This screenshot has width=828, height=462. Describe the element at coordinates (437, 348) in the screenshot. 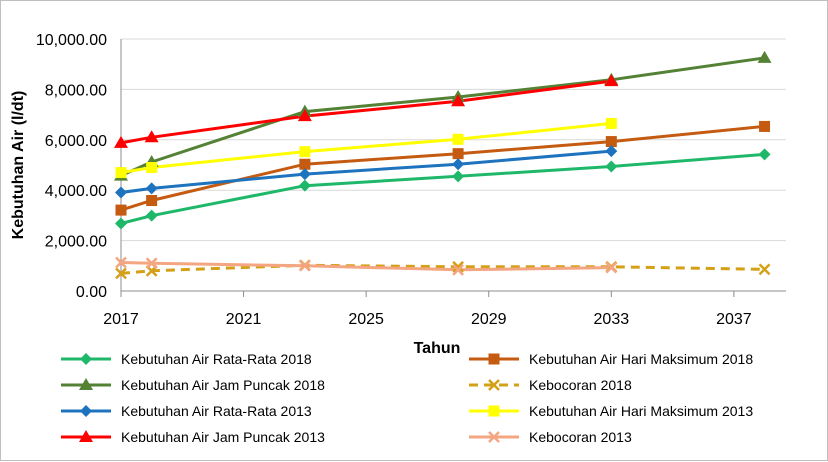

I see `x-axis-title: Tahun` at that location.